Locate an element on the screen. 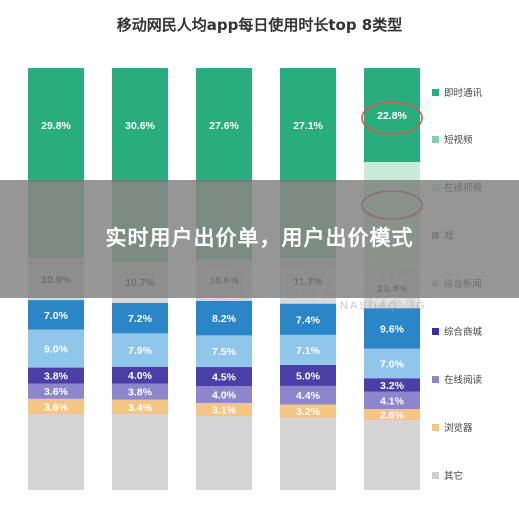 The image size is (519, 506). chart-title: 移动网民人均app每日使用时长top 8类型 is located at coordinates (259, 25).